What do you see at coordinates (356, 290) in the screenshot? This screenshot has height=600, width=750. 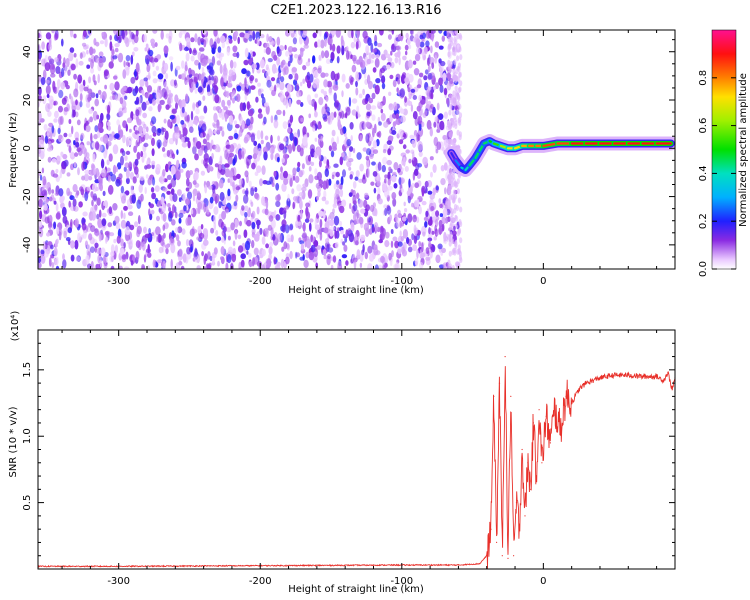 I see `spectrogram-x-axis-title: Height of straight line (km)` at bounding box center [356, 290].